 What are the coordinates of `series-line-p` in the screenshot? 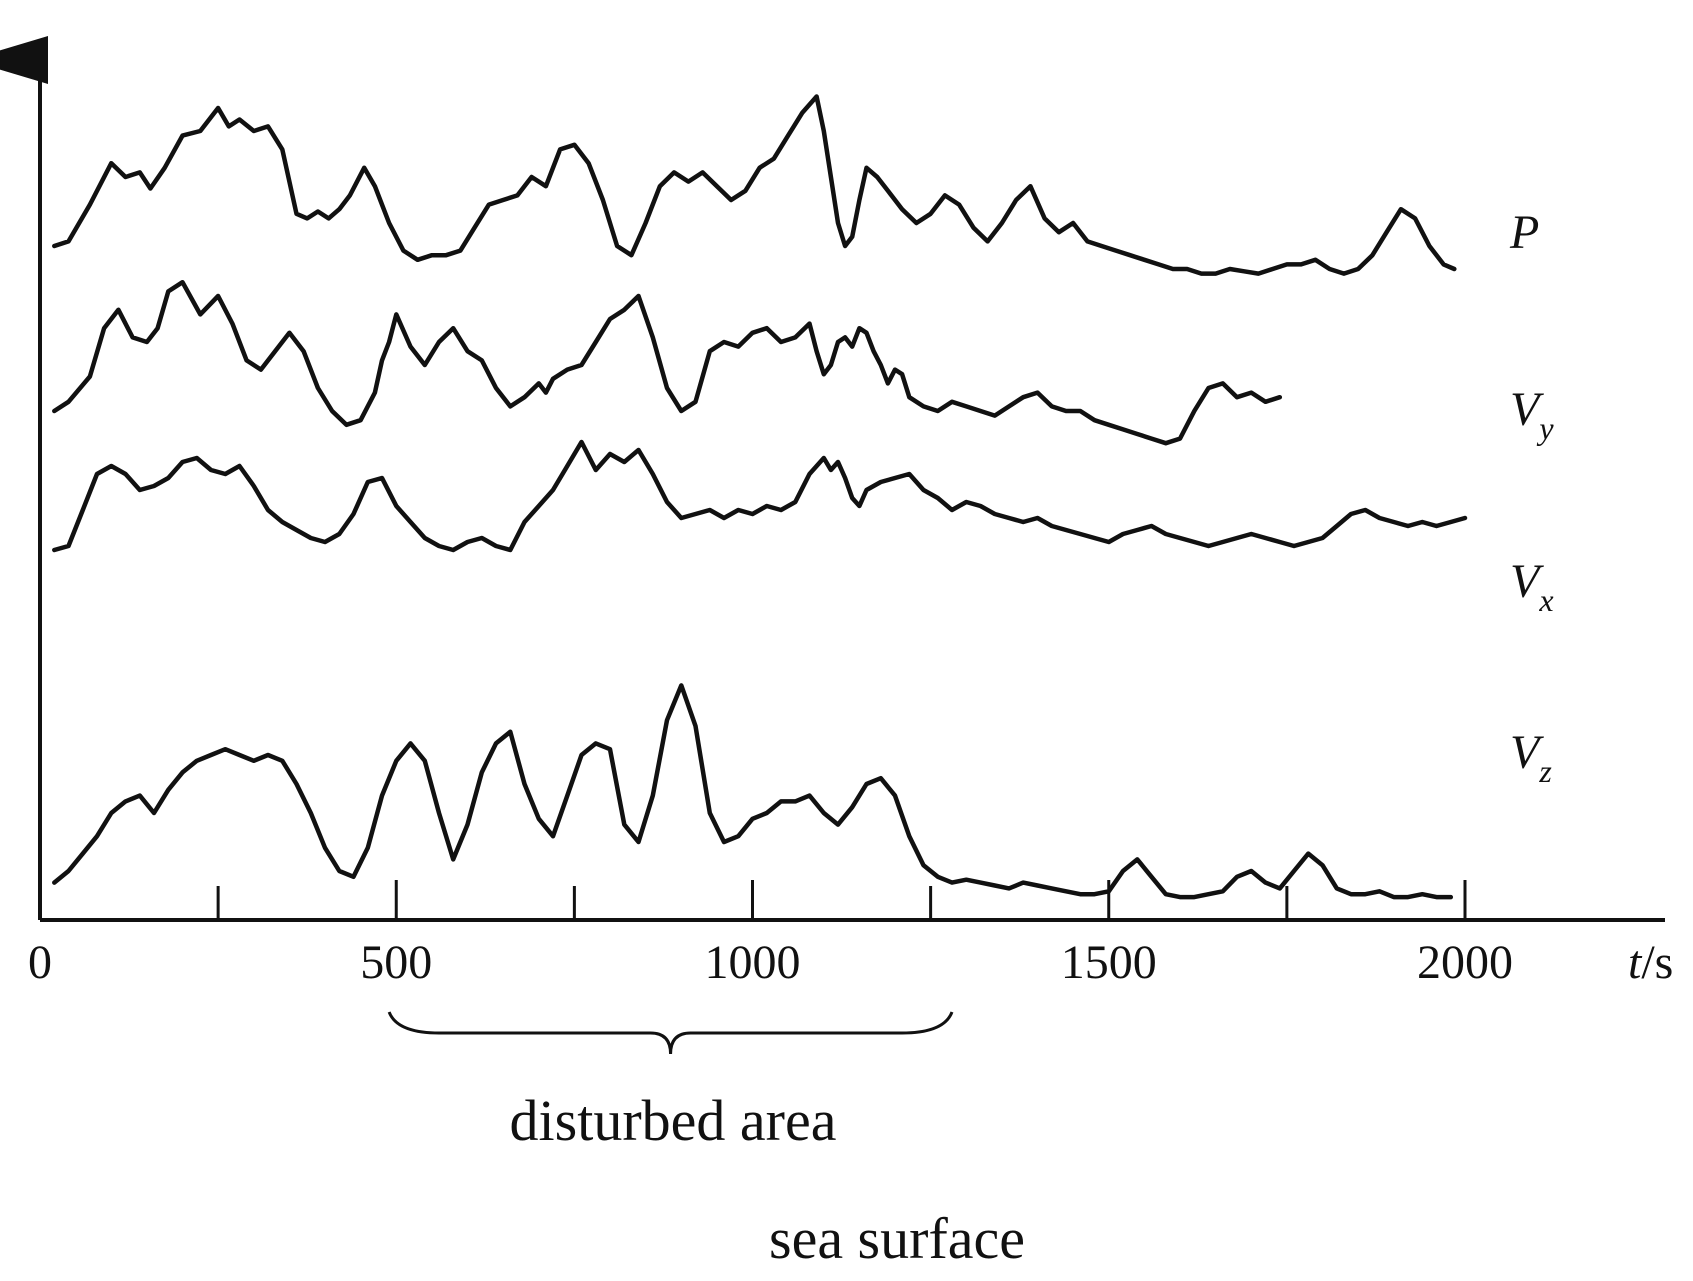 It's located at (754, 185).